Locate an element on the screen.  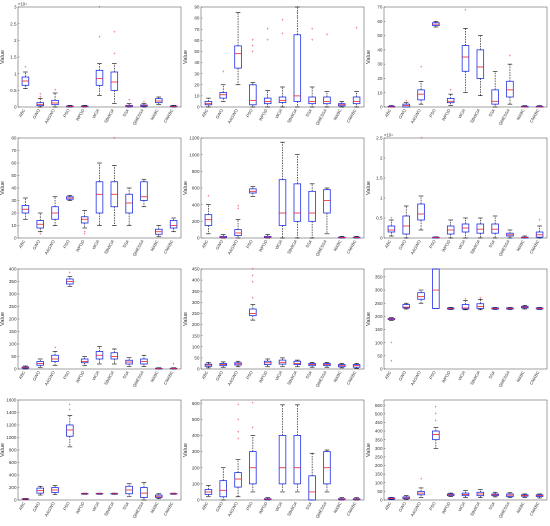
box-cmabc: + is located at coordinates (356, 67).